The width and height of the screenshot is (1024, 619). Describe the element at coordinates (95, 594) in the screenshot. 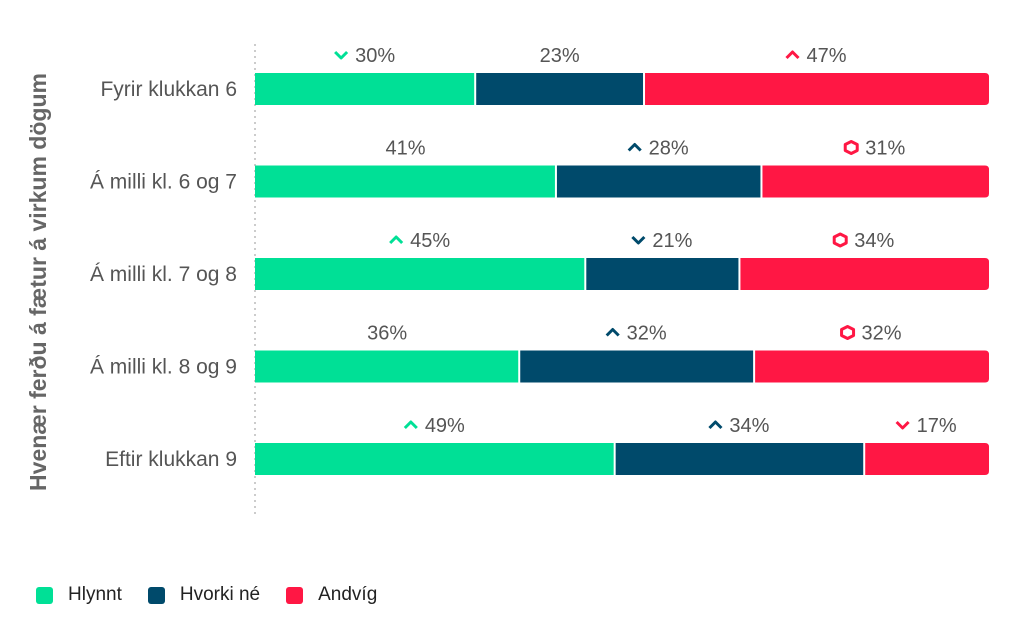

I see `legend-label: Hlynnt` at that location.